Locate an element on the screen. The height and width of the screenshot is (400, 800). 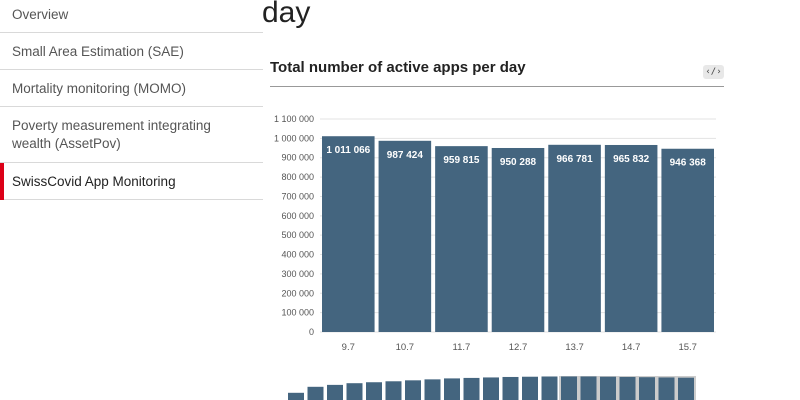
y-tick-label: 700 000 is located at coordinates (297, 196).